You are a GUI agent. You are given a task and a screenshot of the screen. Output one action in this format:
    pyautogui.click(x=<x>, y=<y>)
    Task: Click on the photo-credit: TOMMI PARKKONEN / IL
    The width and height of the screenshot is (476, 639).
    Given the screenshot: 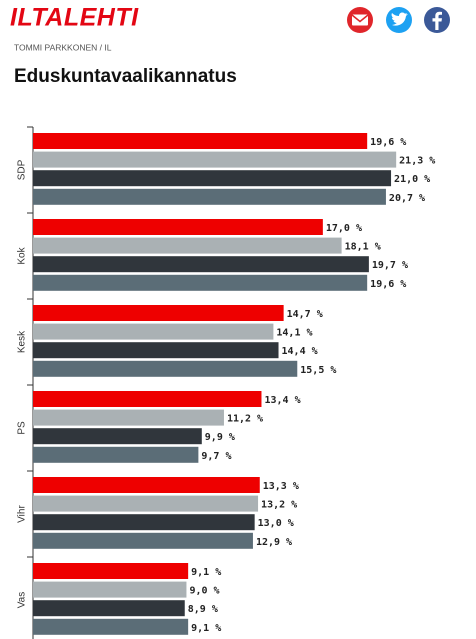 What is the action you would take?
    pyautogui.click(x=63, y=47)
    